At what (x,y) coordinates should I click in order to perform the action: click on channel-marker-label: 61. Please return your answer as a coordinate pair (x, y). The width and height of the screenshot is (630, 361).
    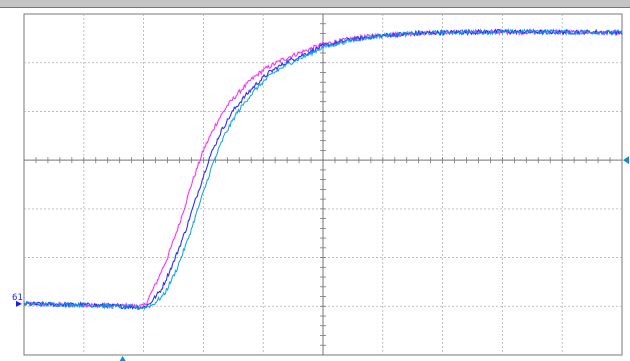
    Looking at the image, I should click on (17, 298).